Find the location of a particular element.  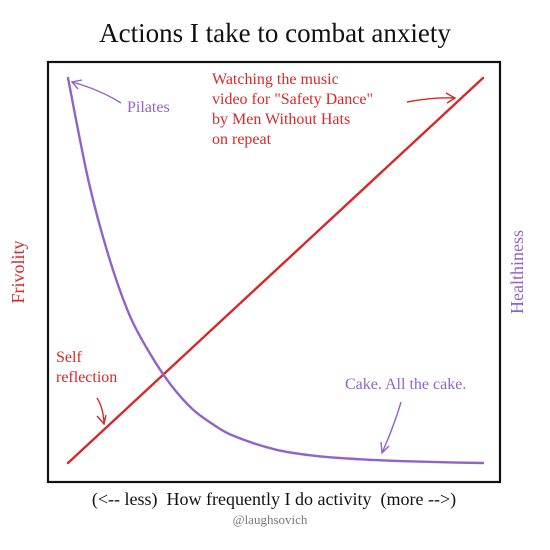

annotation-1: Pilates is located at coordinates (120, 97).